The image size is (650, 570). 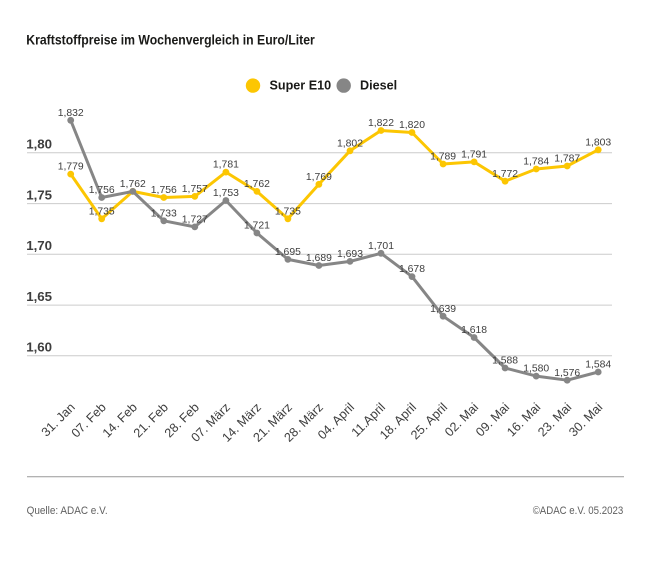 I want to click on svg-text: 1,733, so click(x=164, y=213).